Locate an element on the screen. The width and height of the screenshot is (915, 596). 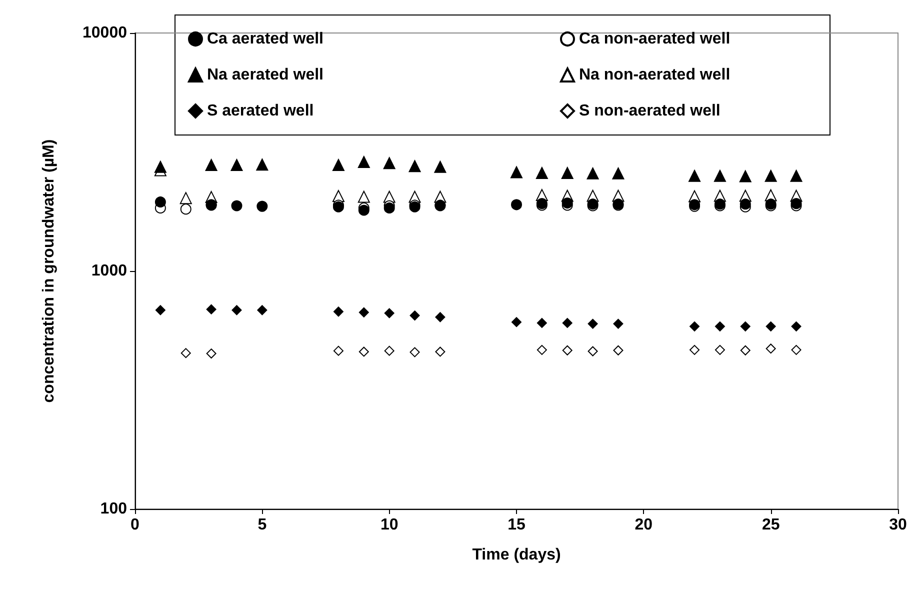
x-tick-label: 20 is located at coordinates (643, 525).